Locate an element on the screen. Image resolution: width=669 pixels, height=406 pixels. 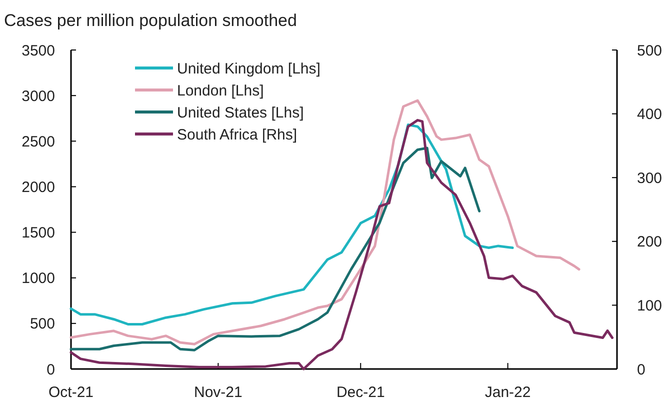
legend-label: South Africa [Rhs] is located at coordinates (237, 135).